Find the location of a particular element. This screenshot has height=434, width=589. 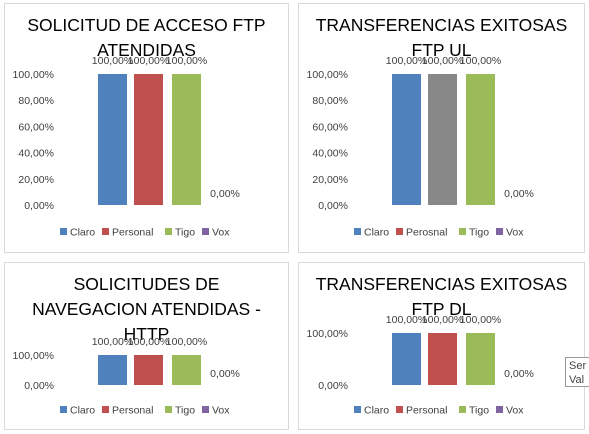

chart-title-line: HTTP is located at coordinates (146, 334).